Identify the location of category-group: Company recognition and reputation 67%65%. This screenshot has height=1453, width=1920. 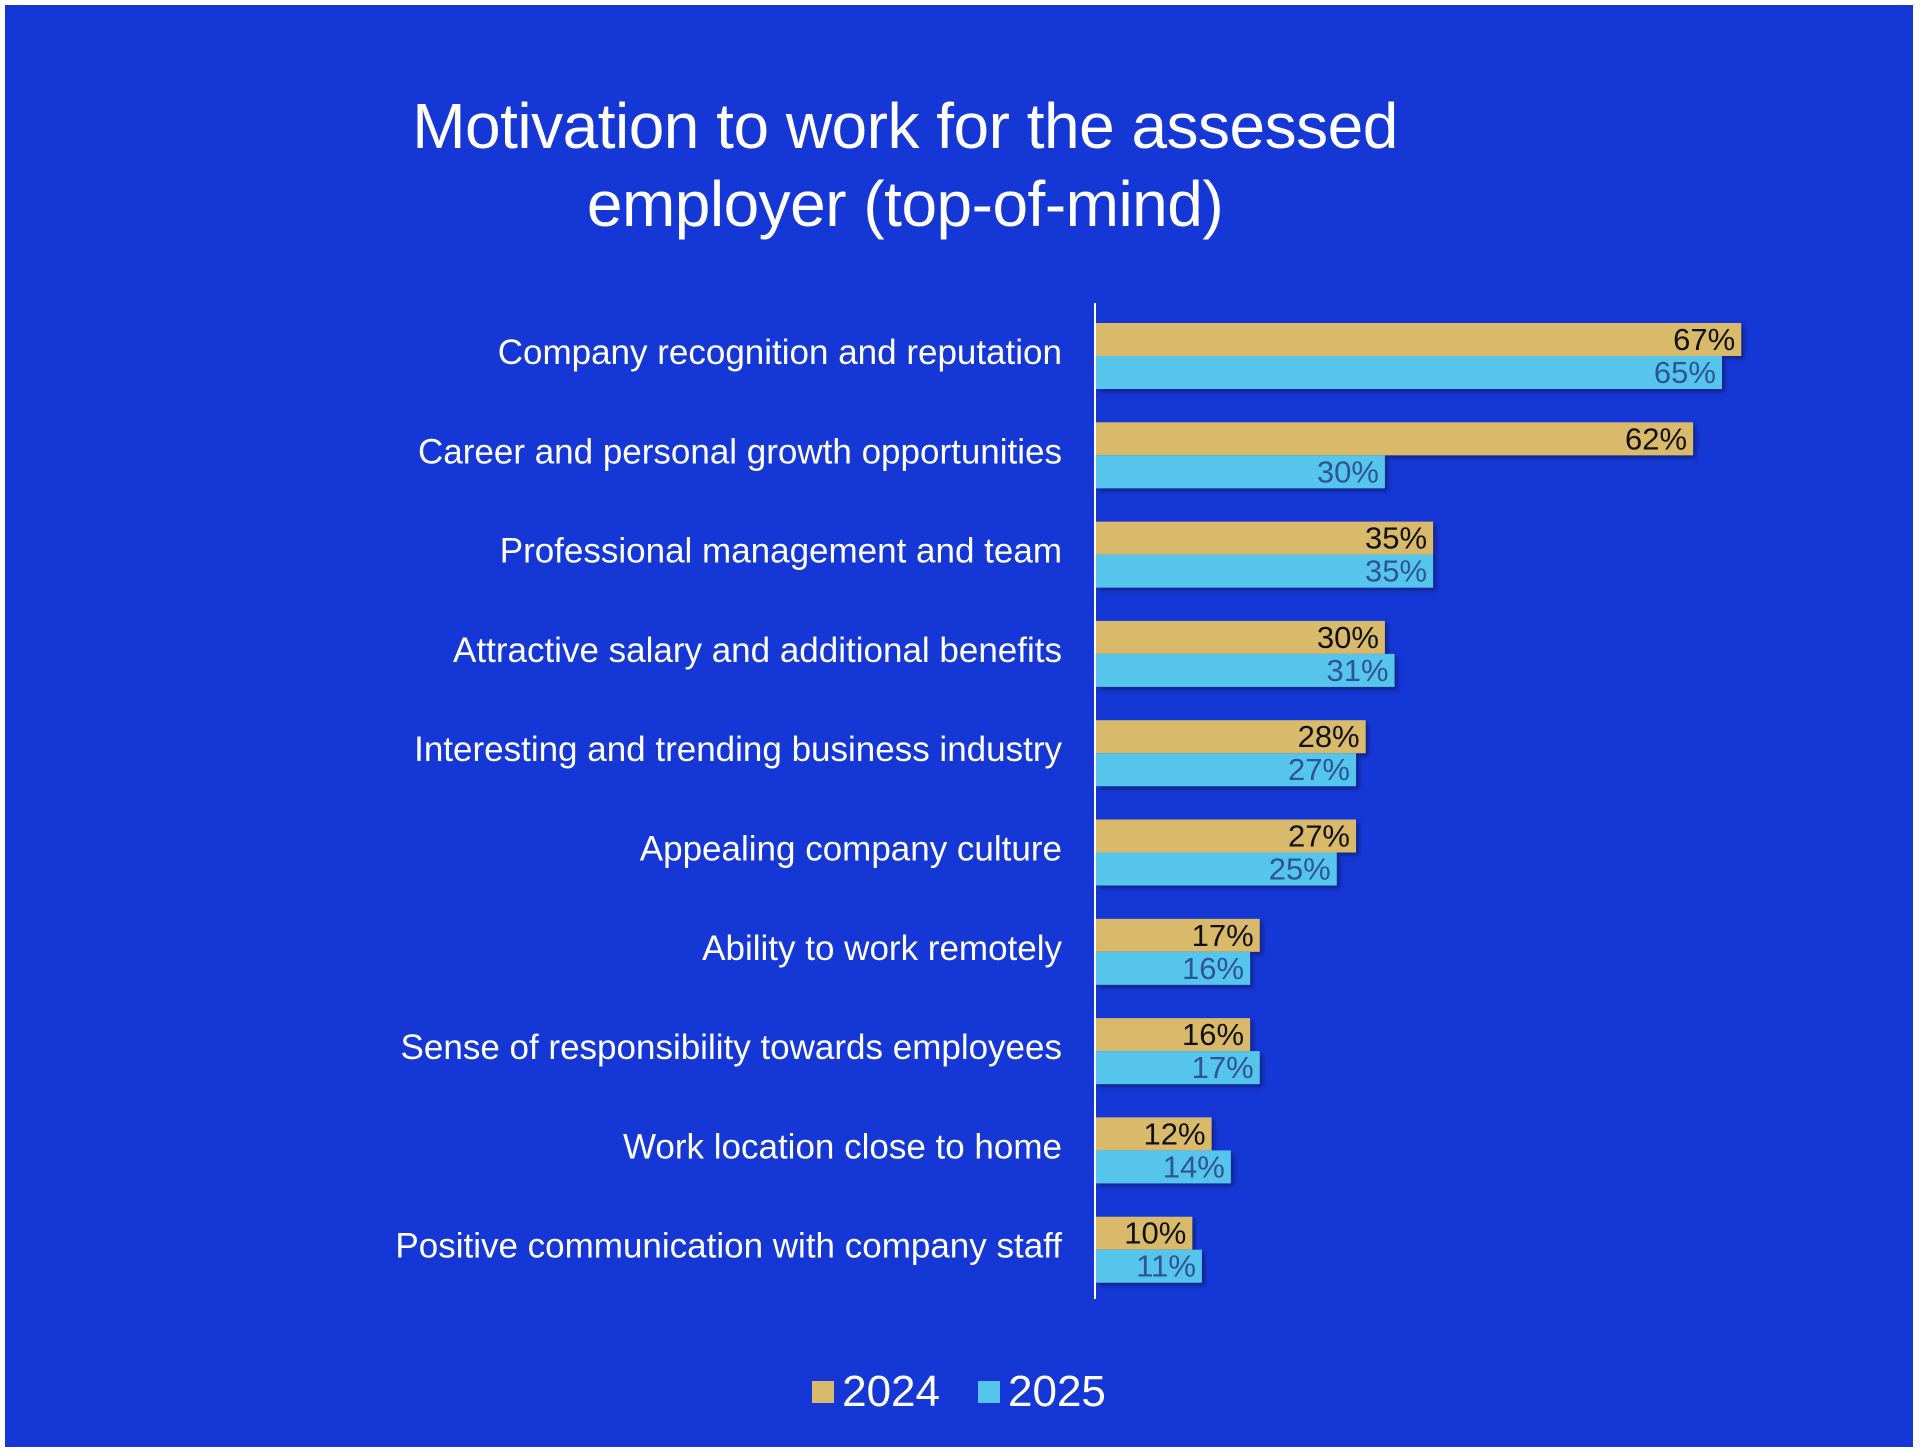
(1120, 356).